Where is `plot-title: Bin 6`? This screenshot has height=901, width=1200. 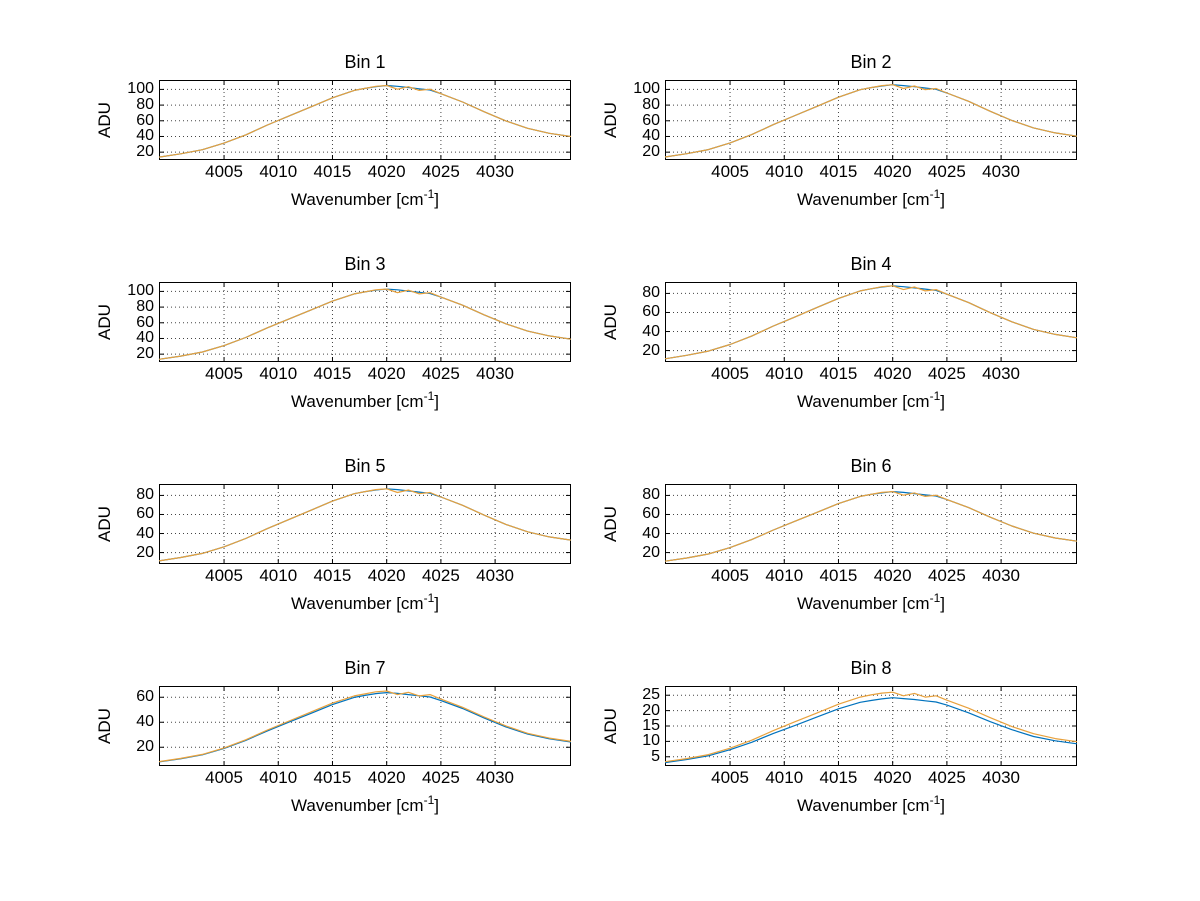
plot-title: Bin 6 is located at coordinates (871, 466).